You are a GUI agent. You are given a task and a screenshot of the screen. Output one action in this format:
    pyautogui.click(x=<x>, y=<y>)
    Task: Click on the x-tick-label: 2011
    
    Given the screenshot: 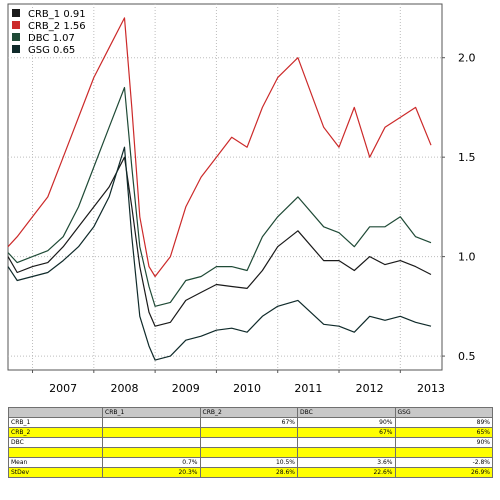 What is the action you would take?
    pyautogui.click(x=308, y=388)
    